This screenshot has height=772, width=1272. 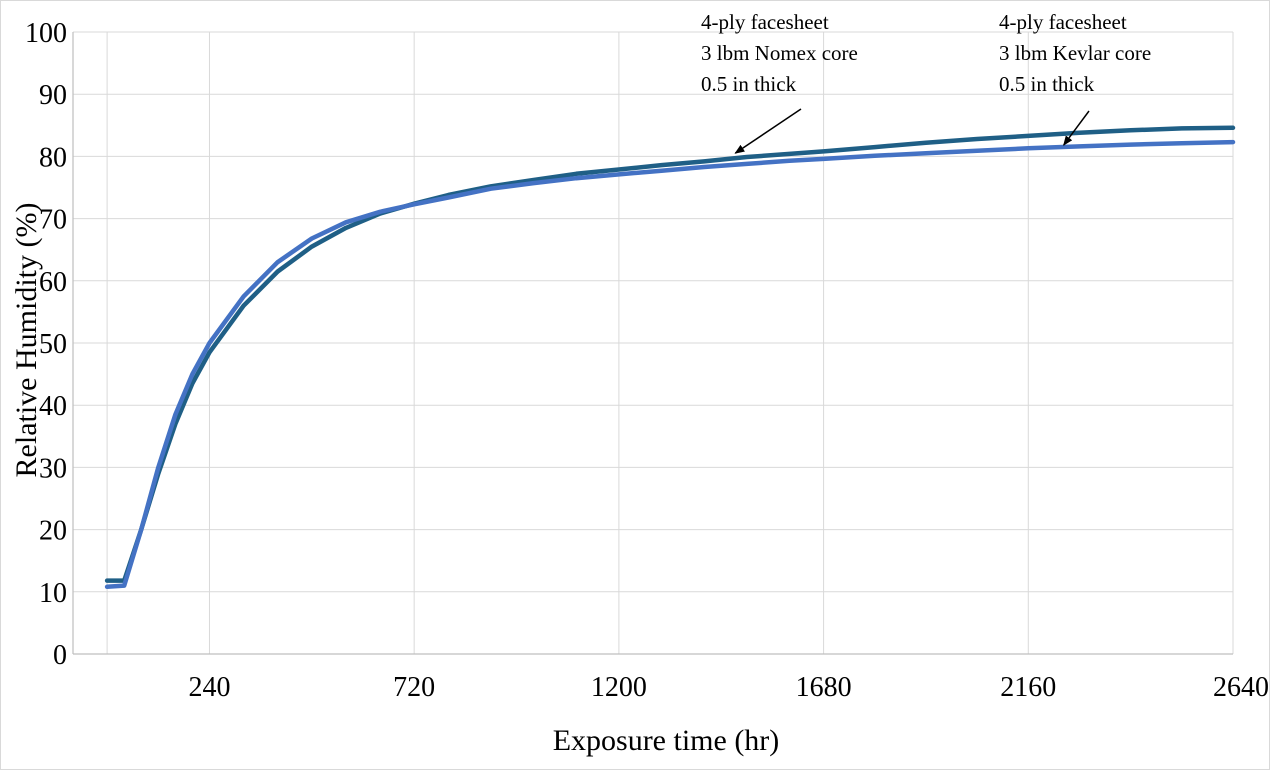 I want to click on annotation-arrow-nomex, so click(x=768, y=131).